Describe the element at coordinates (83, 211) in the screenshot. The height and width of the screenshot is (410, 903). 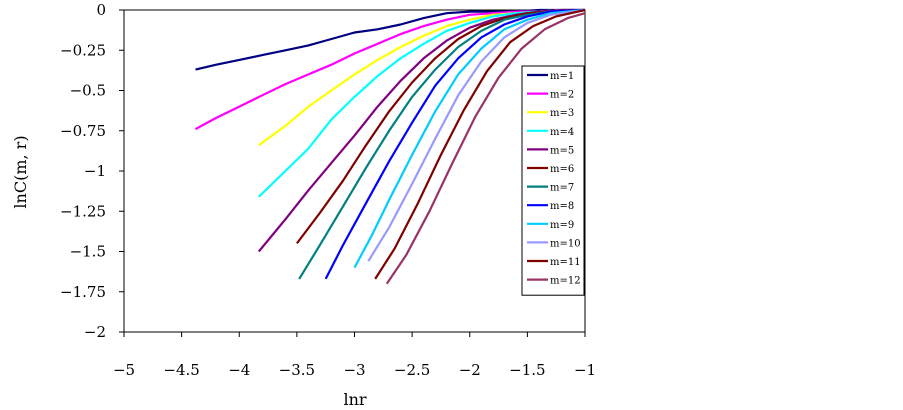
I see `y-tick-label: −1.25` at that location.